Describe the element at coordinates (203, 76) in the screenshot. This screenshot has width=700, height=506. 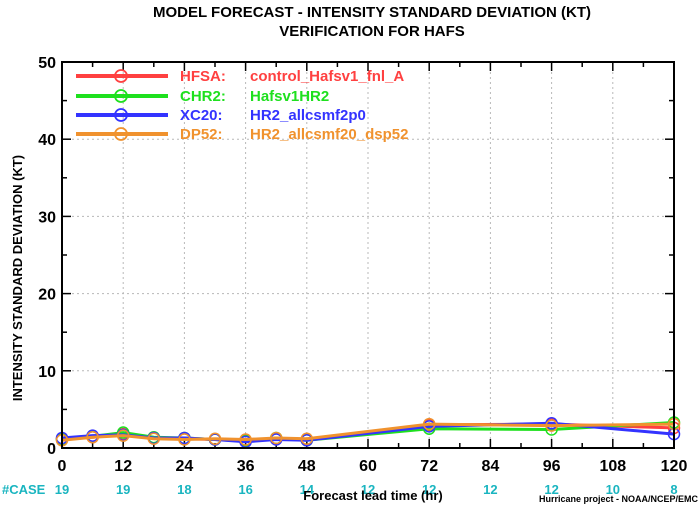
I see `legend-series-name: HFSA:` at that location.